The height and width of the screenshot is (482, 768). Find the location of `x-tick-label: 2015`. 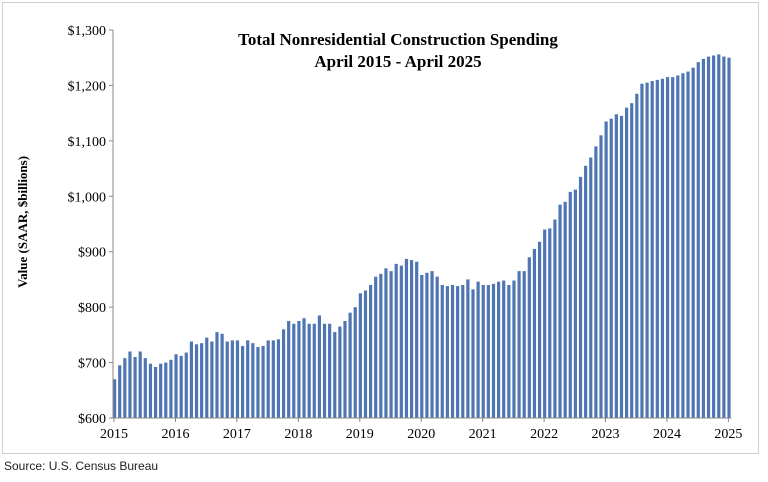

x-tick-label: 2015 is located at coordinates (114, 434).